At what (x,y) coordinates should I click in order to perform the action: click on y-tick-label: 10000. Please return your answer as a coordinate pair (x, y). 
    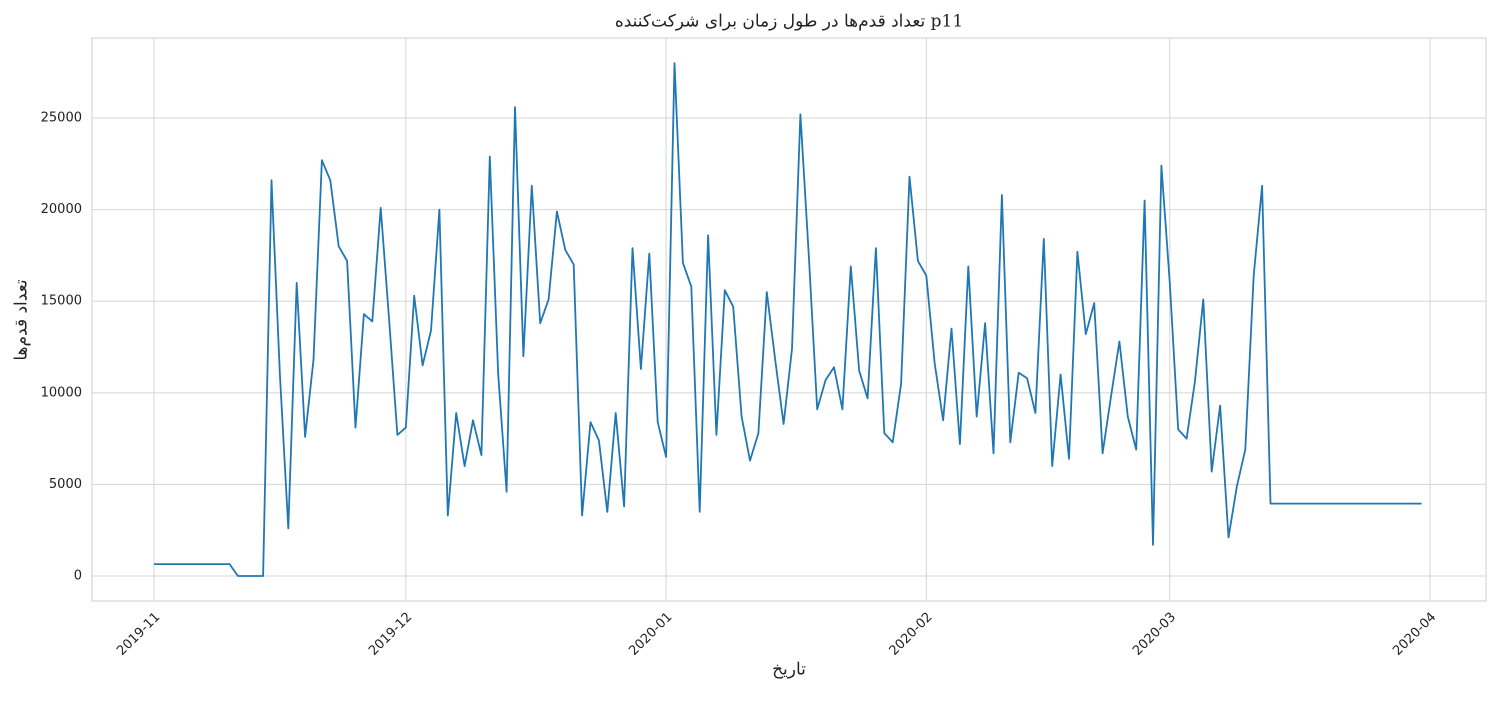
    Looking at the image, I should click on (61, 392).